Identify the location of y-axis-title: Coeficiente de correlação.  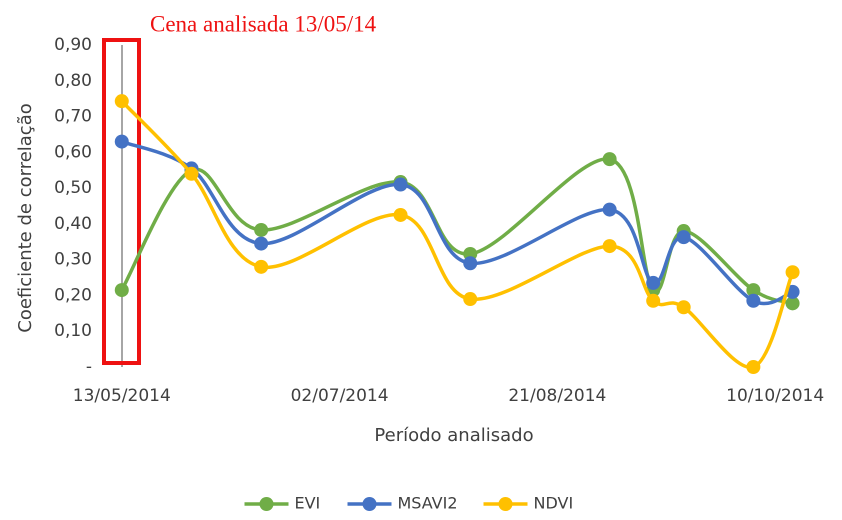
(25, 218).